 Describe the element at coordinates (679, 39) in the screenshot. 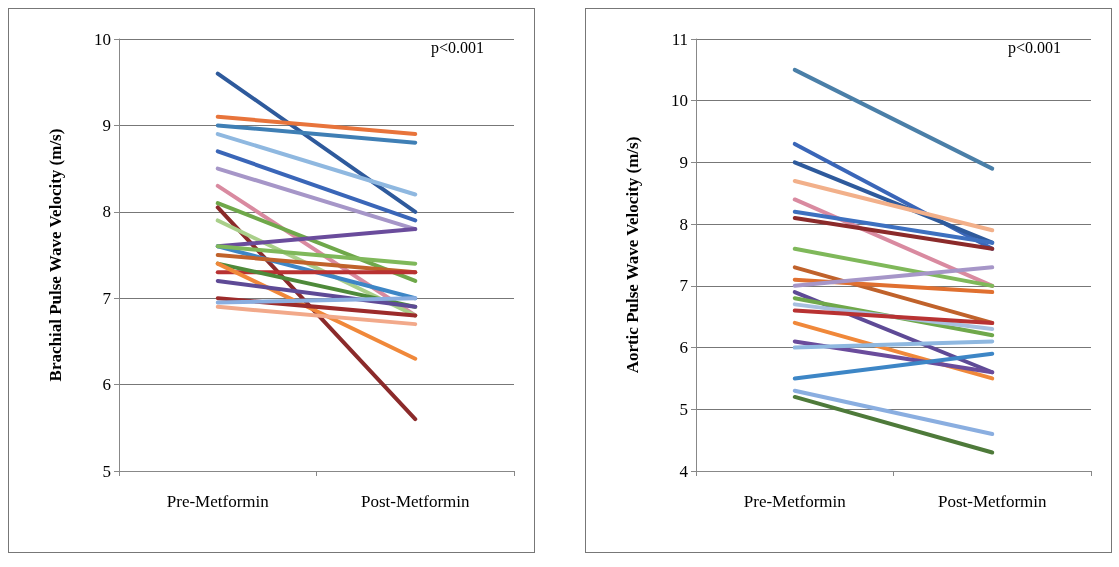

I see `y-tick-label: 11` at that location.